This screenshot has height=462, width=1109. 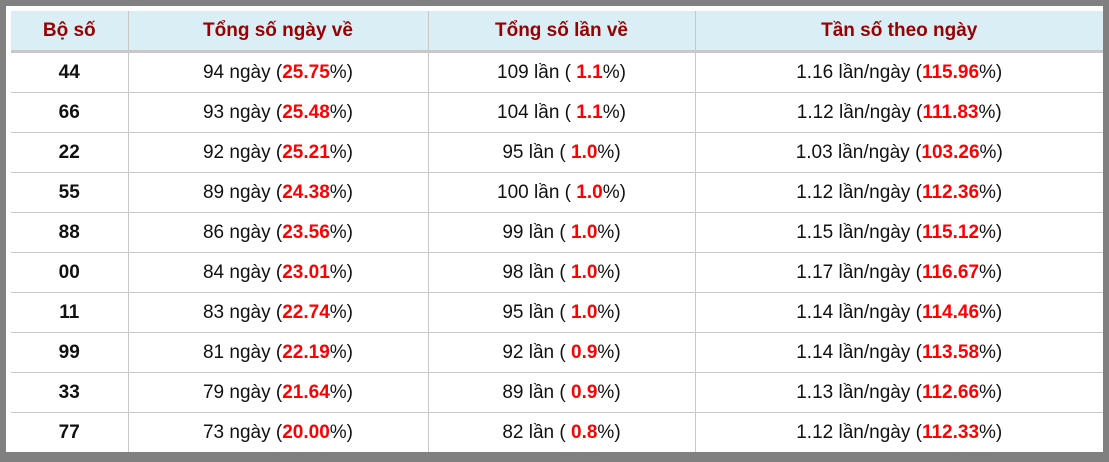 What do you see at coordinates (306, 432) in the screenshot?
I see `ngay-percent: 20.00` at bounding box center [306, 432].